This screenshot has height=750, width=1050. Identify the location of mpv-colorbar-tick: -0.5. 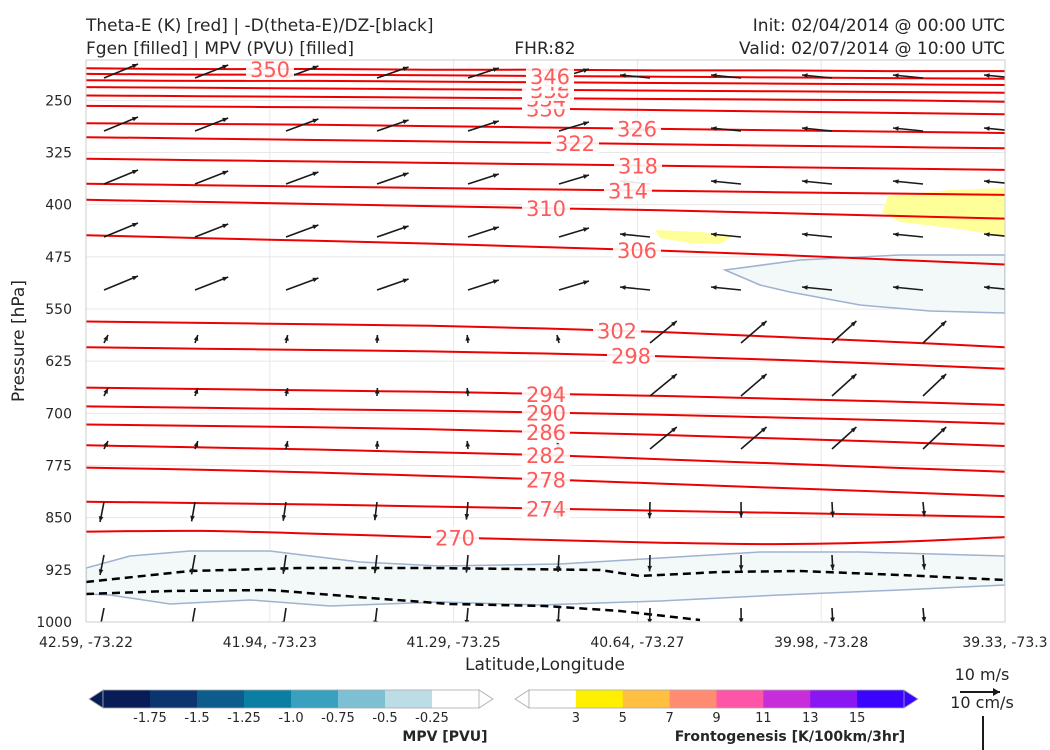
(384, 718).